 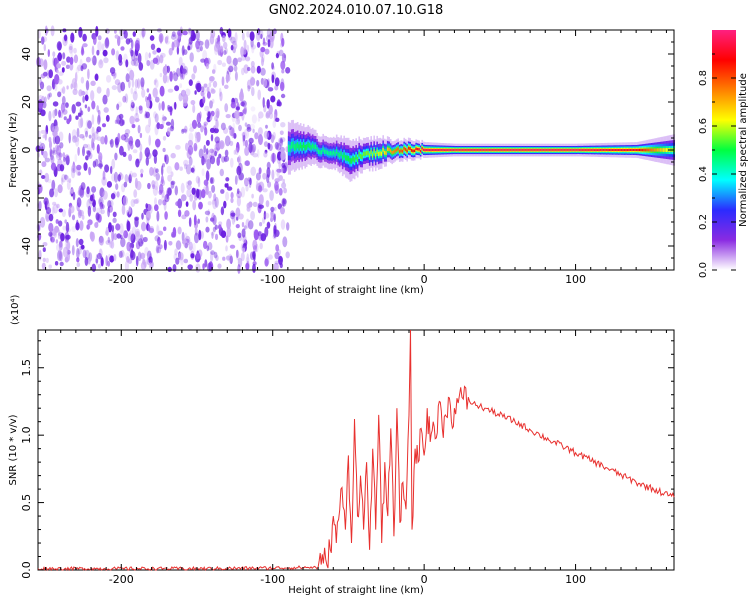 What do you see at coordinates (703, 270) in the screenshot?
I see `colorbar-tick-label: 0.0` at bounding box center [703, 270].